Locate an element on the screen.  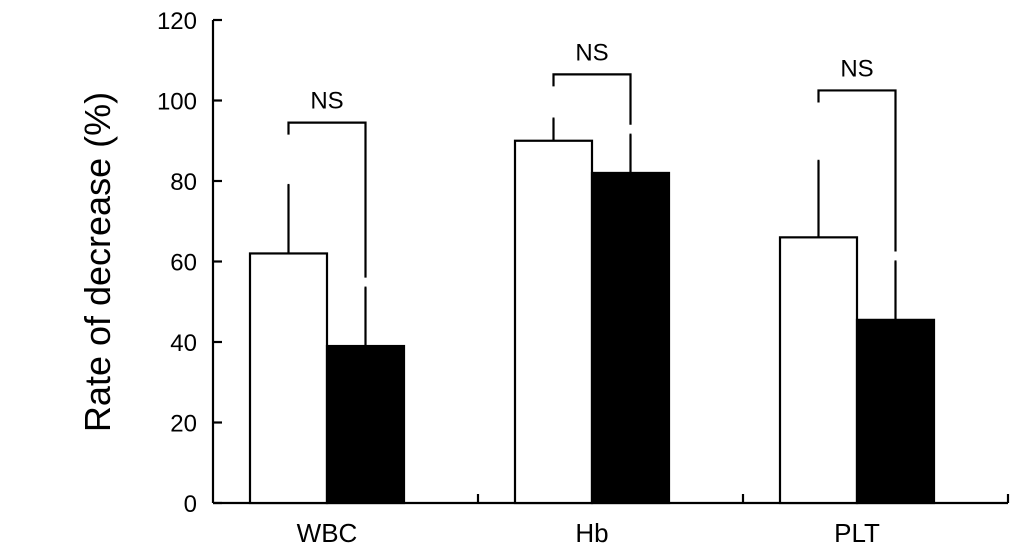
y-tick-label: 120 is located at coordinates (177, 21).